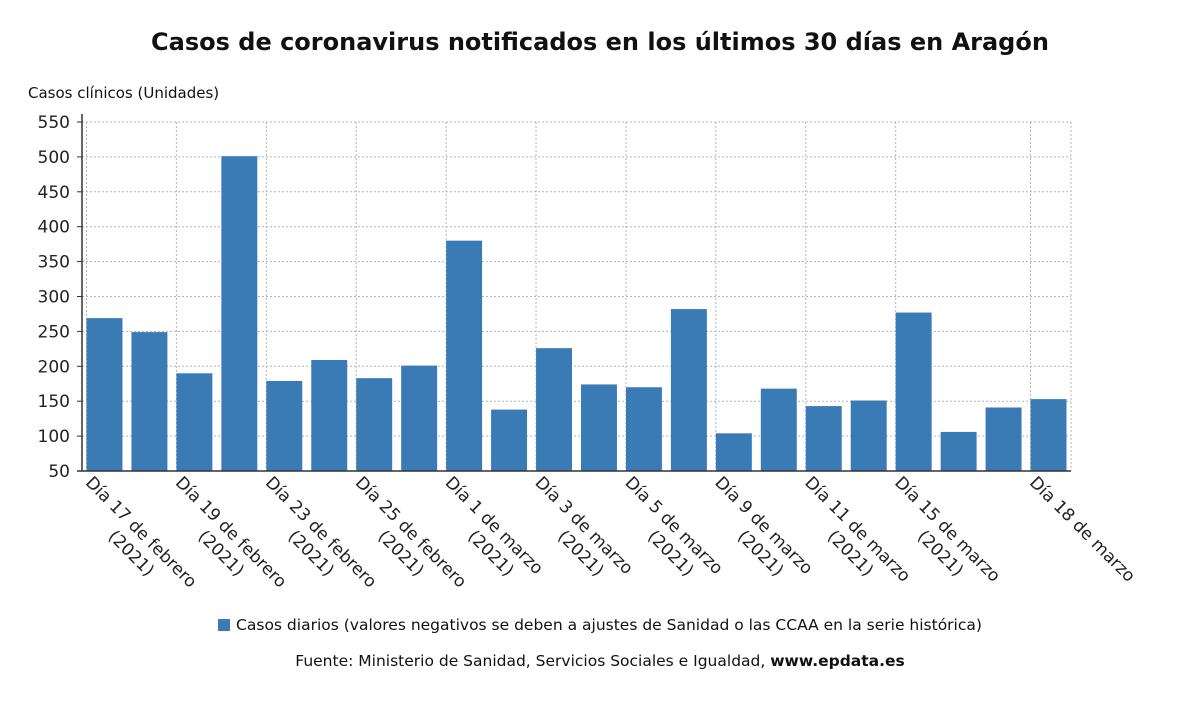  Describe the element at coordinates (54, 367) in the screenshot. I see `y-tick-label: 200` at that location.